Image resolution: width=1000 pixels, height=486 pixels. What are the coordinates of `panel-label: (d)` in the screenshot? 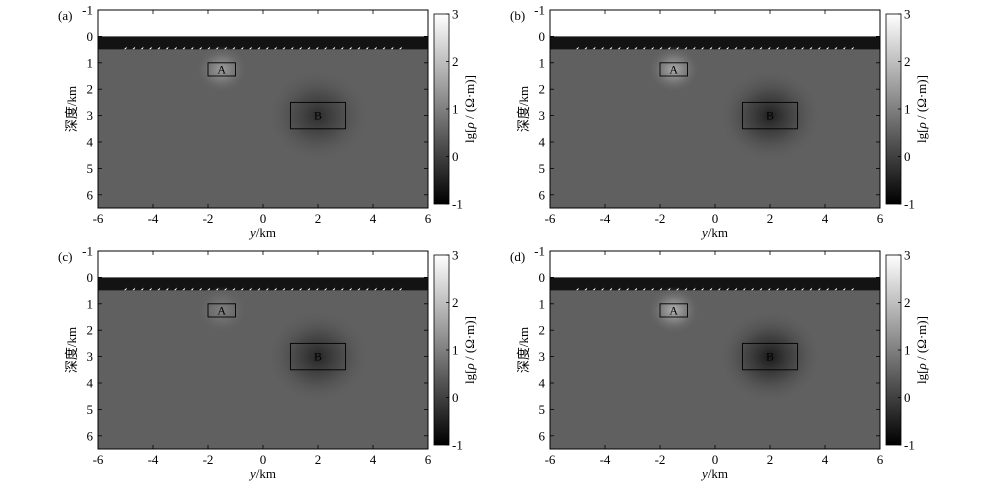 It's located at (517, 256).